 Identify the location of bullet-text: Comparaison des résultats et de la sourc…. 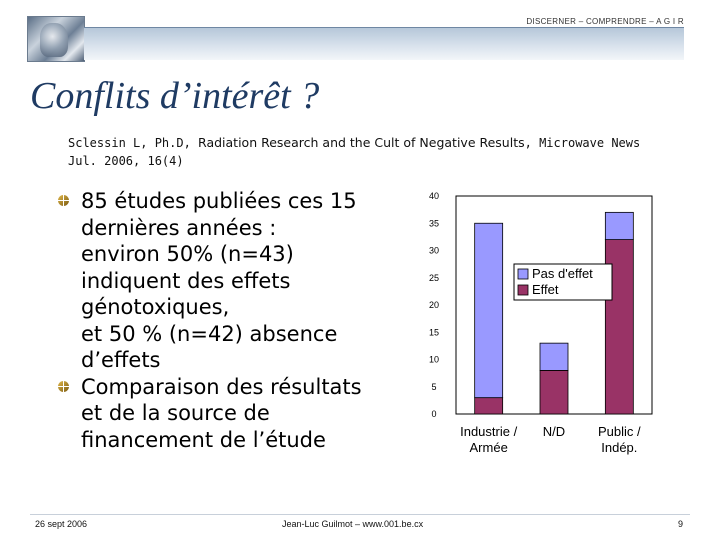
(221, 413).